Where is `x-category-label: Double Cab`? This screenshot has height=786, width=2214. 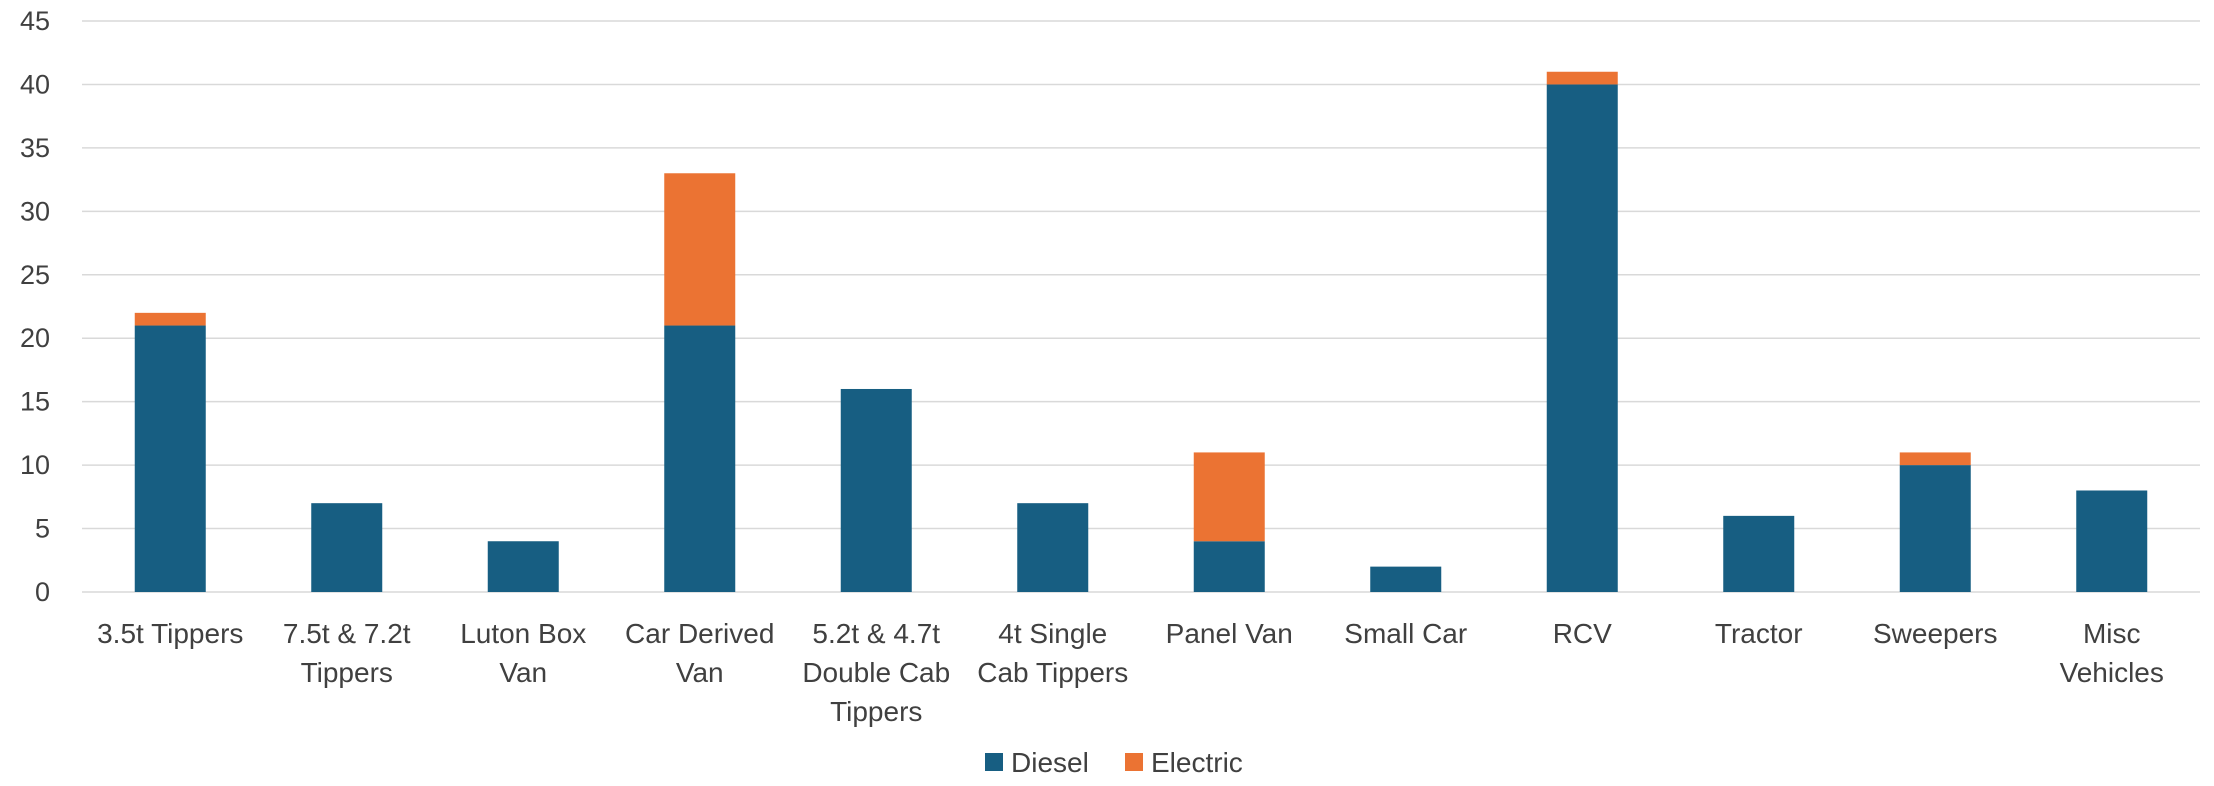 x-category-label: Double Cab is located at coordinates (876, 672).